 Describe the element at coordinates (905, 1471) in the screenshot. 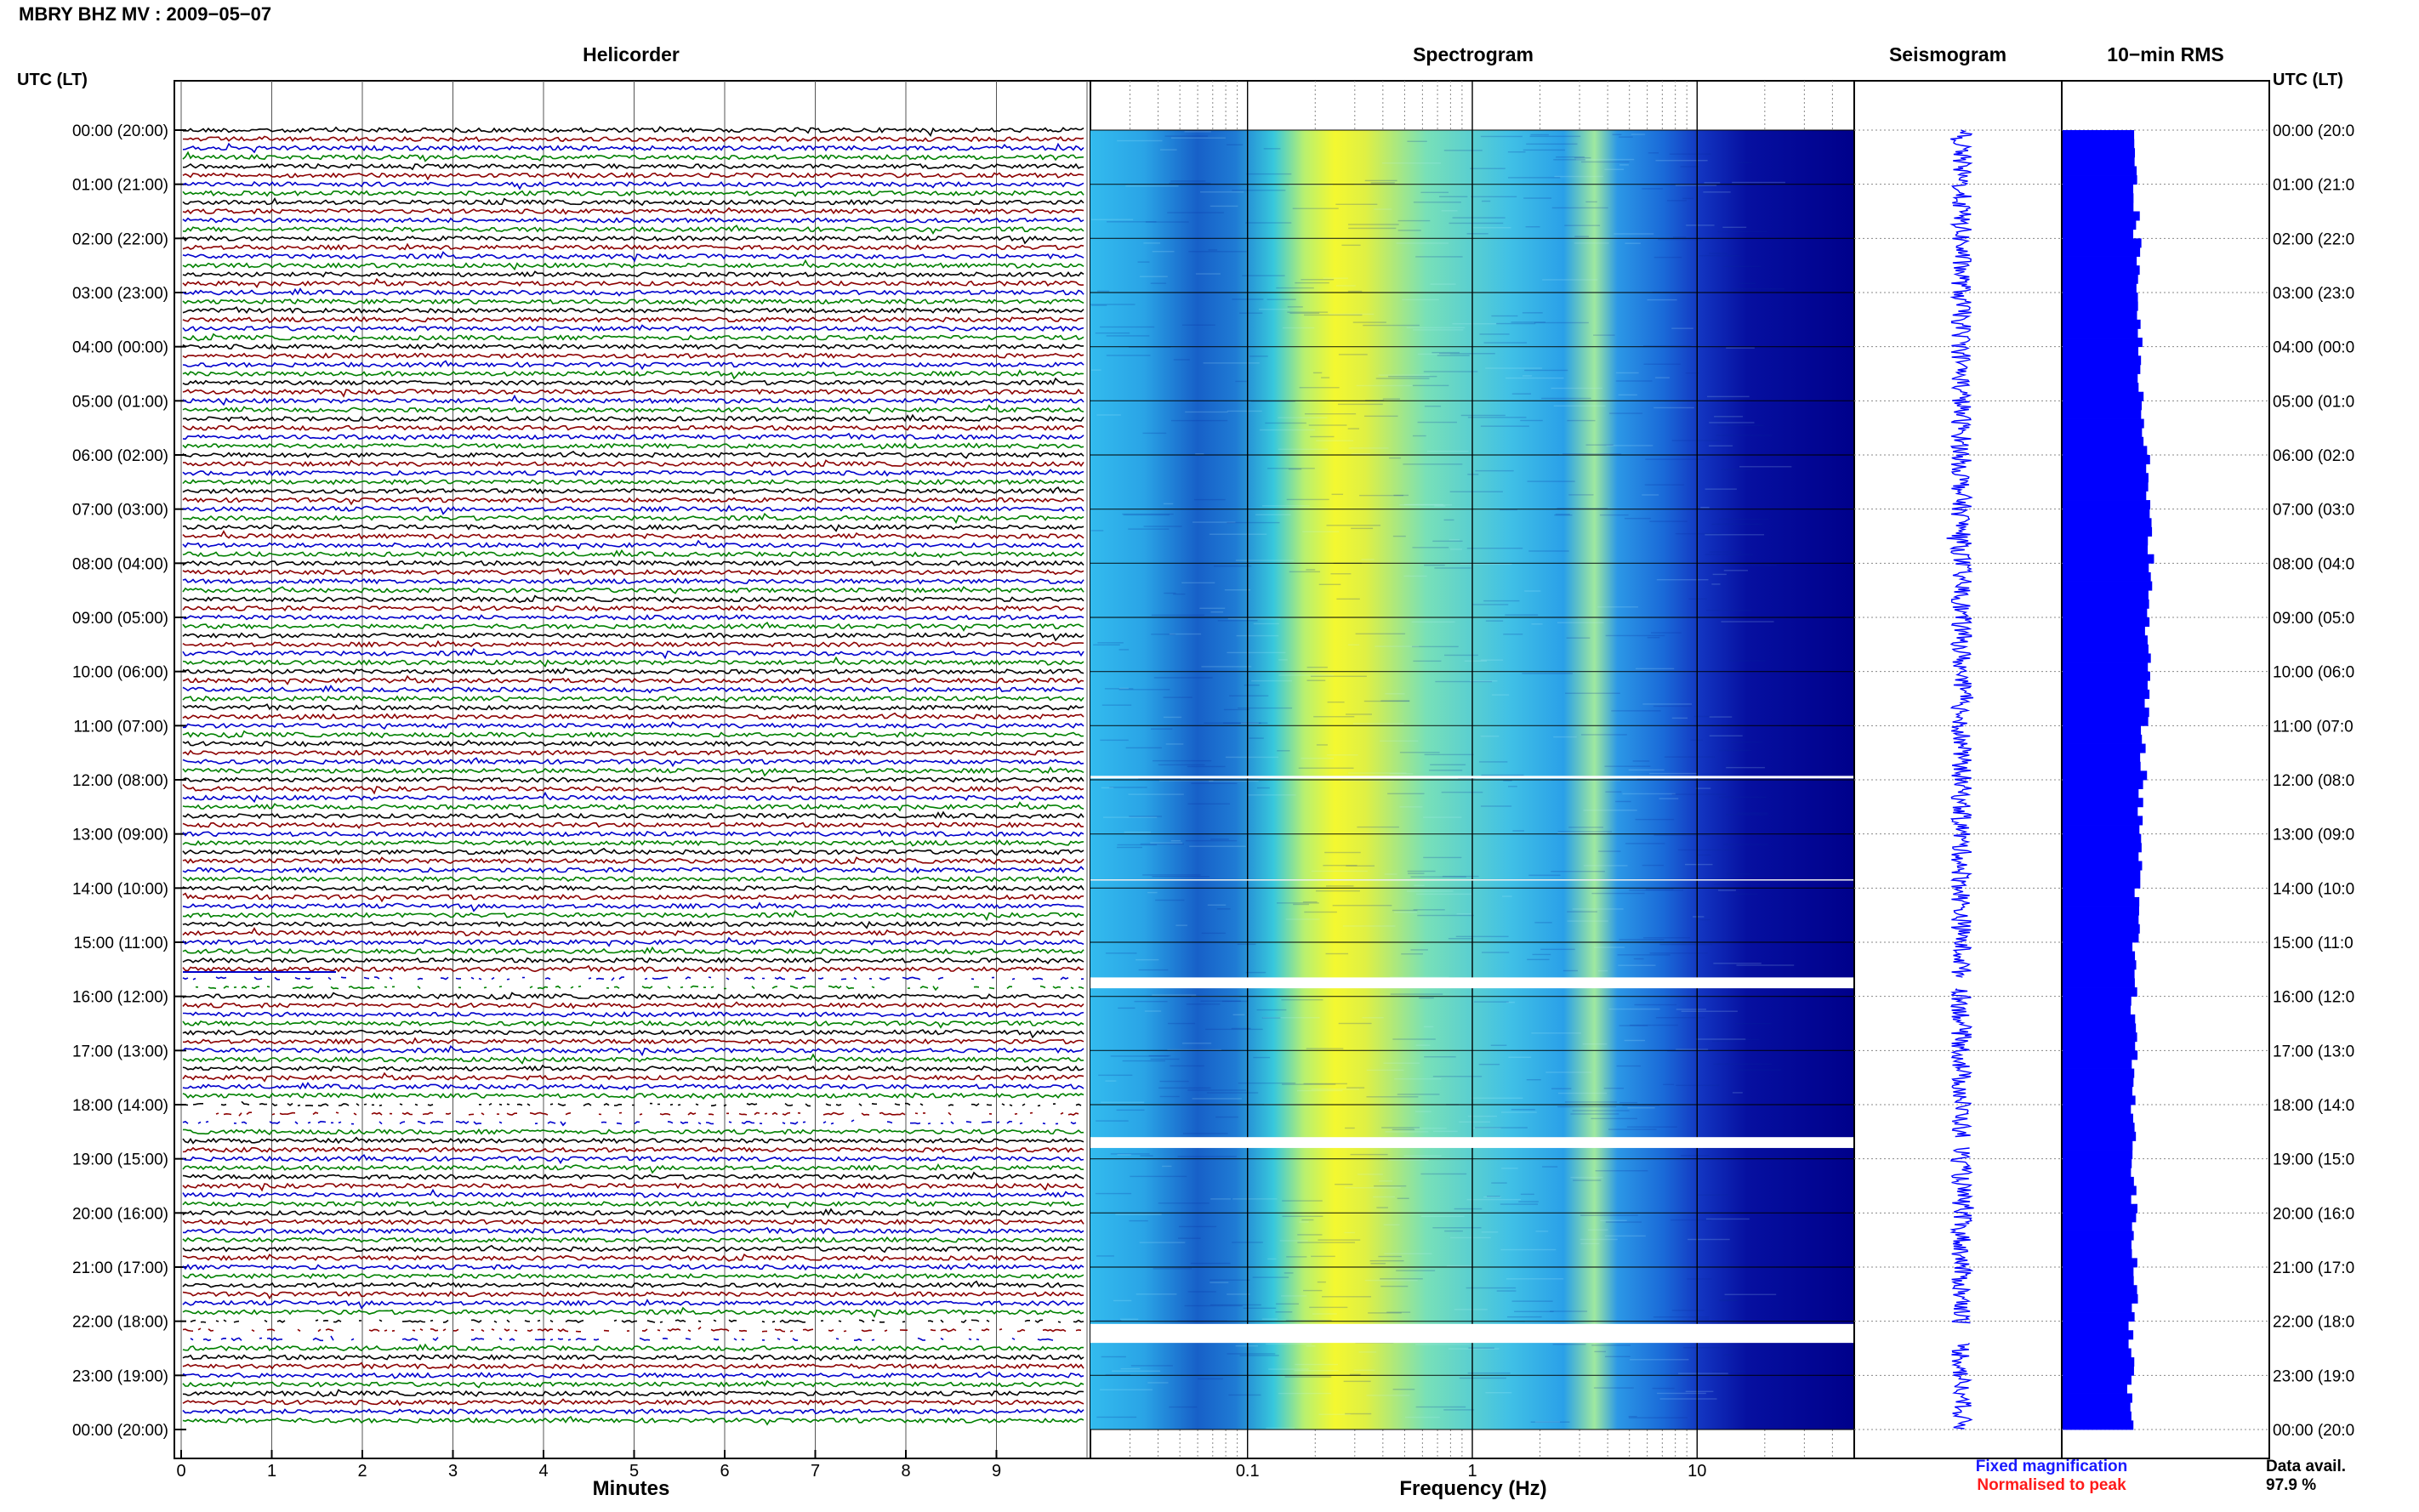

I see `minute-tick-label: 8` at that location.